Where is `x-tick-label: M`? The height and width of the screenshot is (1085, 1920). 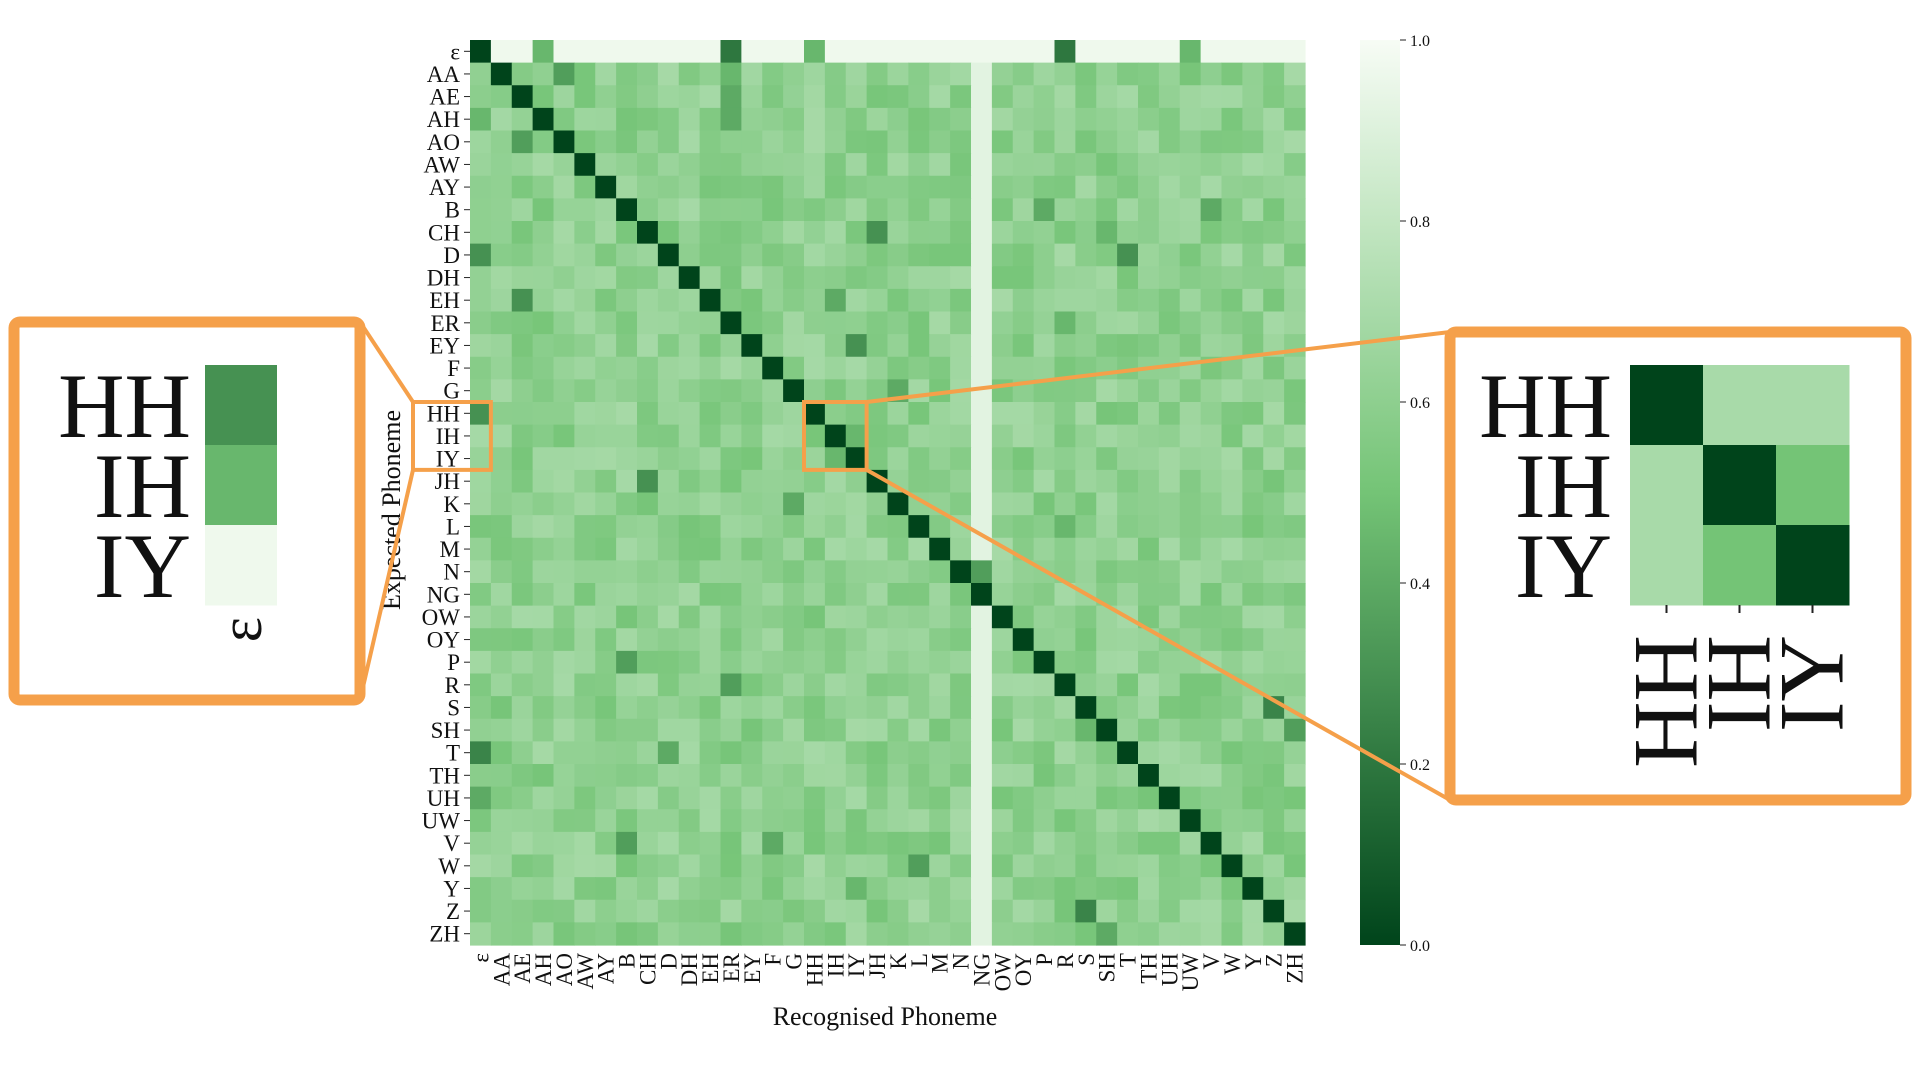 x-tick-label: M is located at coordinates (940, 963).